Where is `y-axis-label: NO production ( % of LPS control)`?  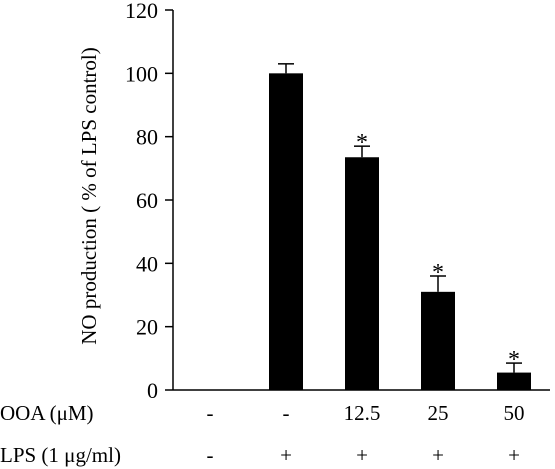 y-axis-label: NO production ( % of LPS control) is located at coordinates (89, 195).